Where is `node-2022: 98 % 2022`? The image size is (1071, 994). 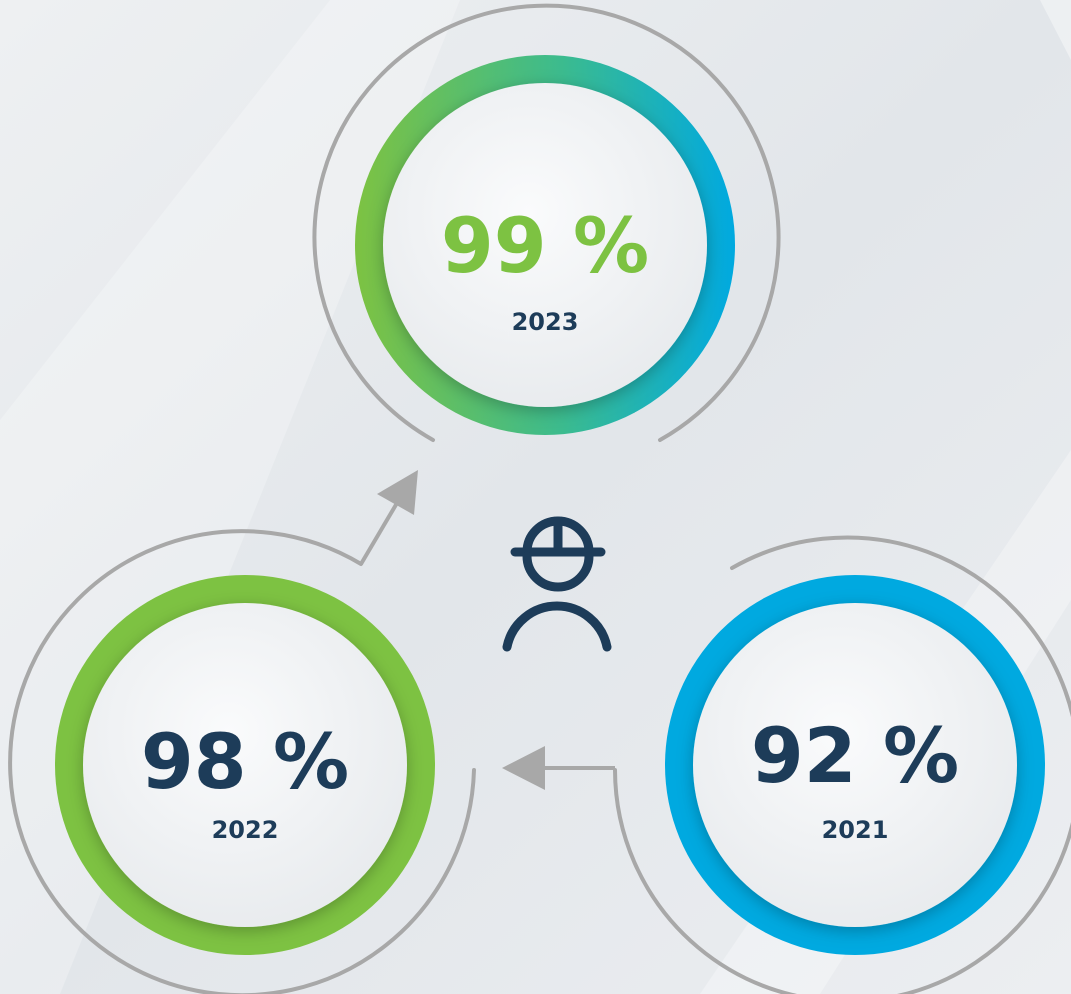 node-2022: 98 % 2022 is located at coordinates (245, 765).